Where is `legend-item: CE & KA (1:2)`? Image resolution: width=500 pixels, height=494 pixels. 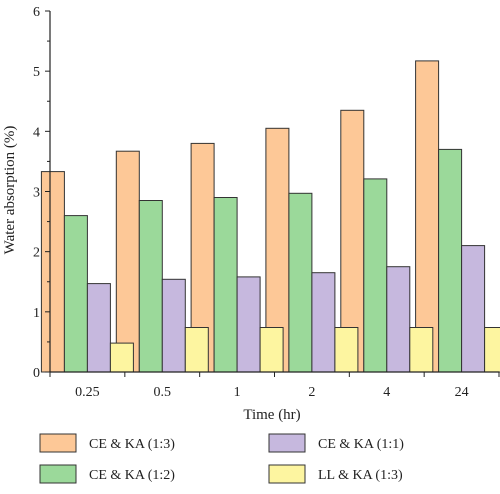 legend-item: CE & KA (1:2) is located at coordinates (107, 474).